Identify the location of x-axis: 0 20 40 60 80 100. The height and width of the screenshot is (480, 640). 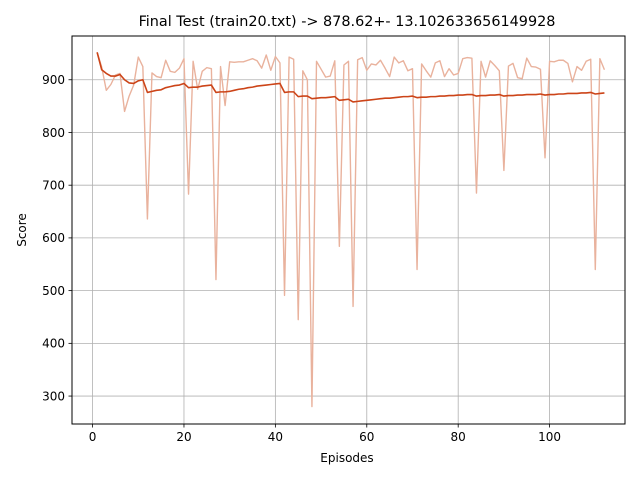
(325, 434).